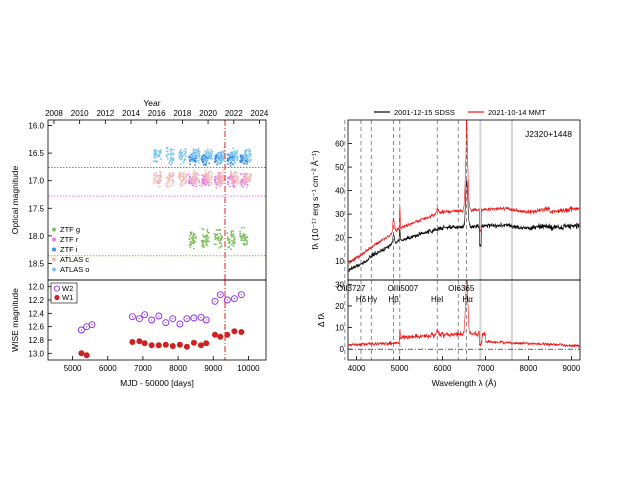 The height and width of the screenshot is (481, 622). I want to click on y-tick-label: 0, so click(342, 349).